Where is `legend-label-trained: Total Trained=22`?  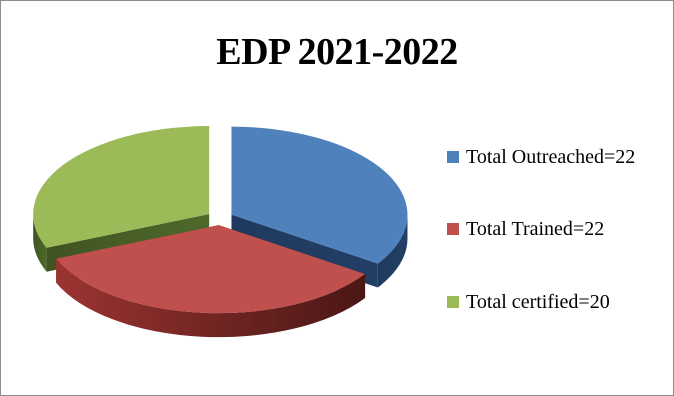 legend-label-trained: Total Trained=22 is located at coordinates (525, 229).